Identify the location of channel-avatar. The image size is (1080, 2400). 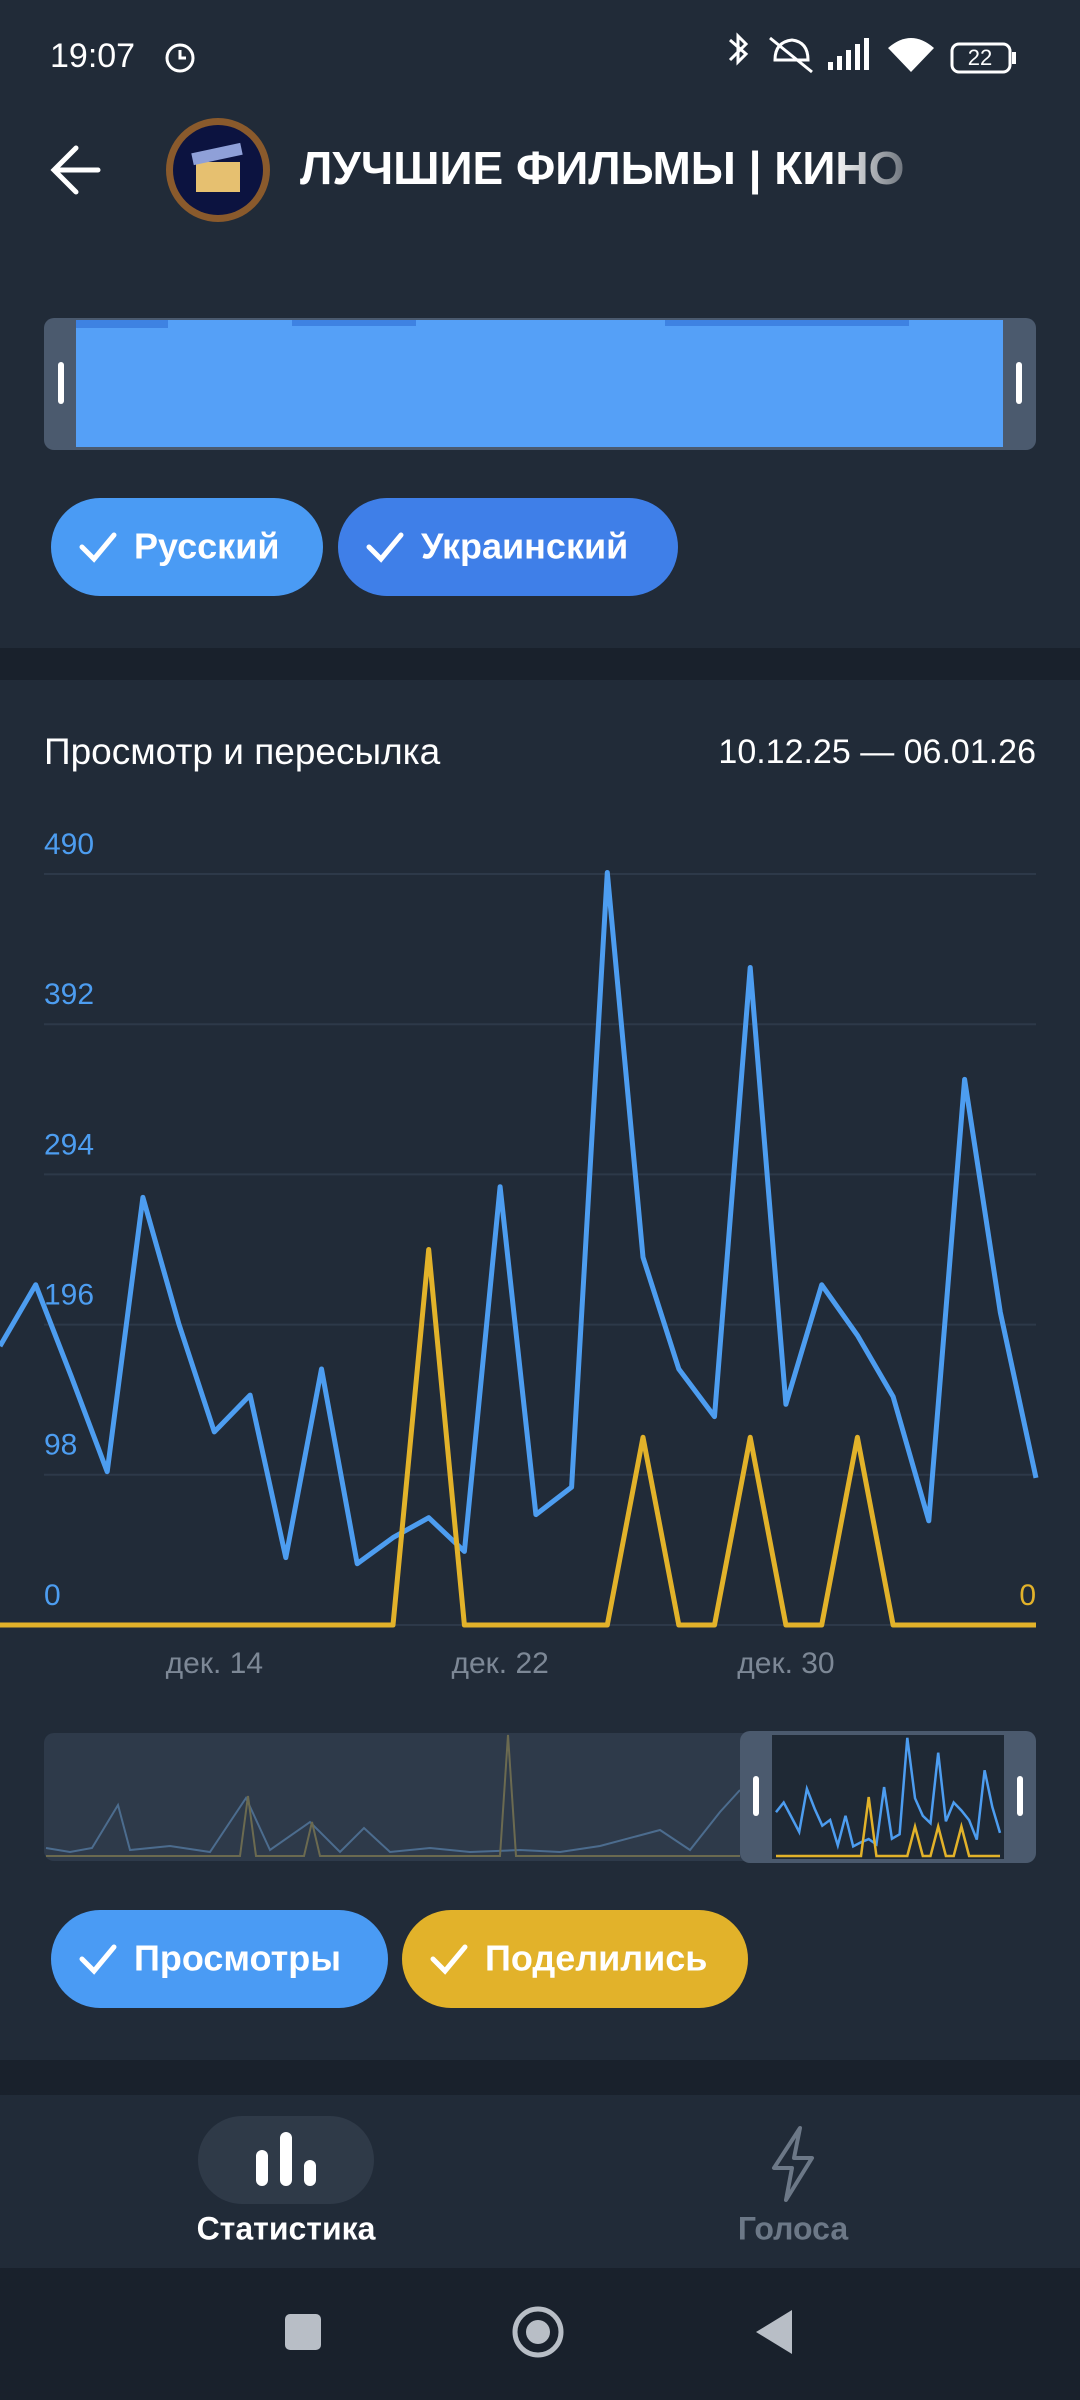
(218, 170).